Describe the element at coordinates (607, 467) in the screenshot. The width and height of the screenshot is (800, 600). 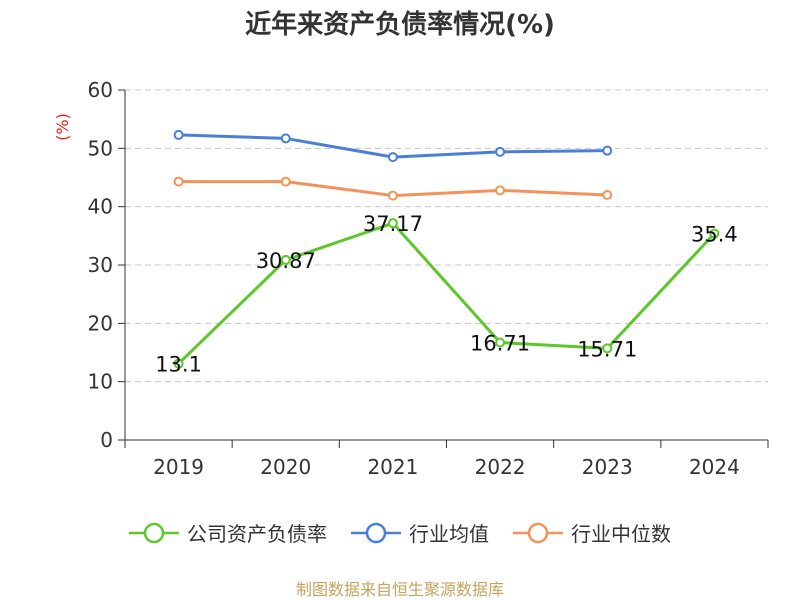
I see `x-tick-label: 2023` at that location.